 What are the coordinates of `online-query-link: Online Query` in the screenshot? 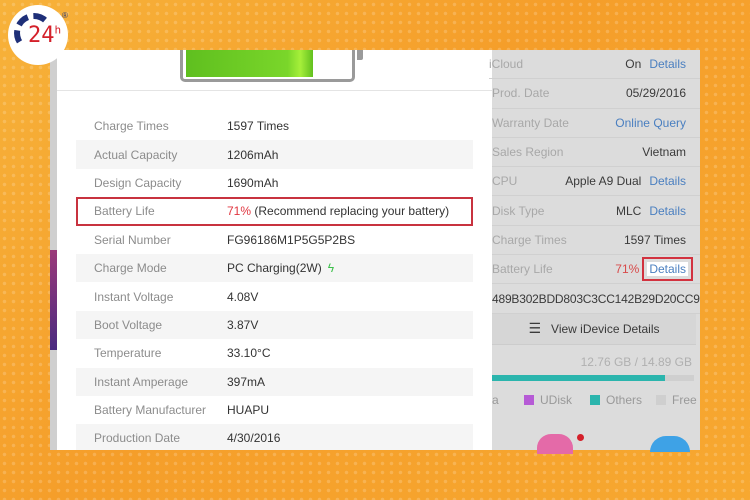 It's located at (650, 122).